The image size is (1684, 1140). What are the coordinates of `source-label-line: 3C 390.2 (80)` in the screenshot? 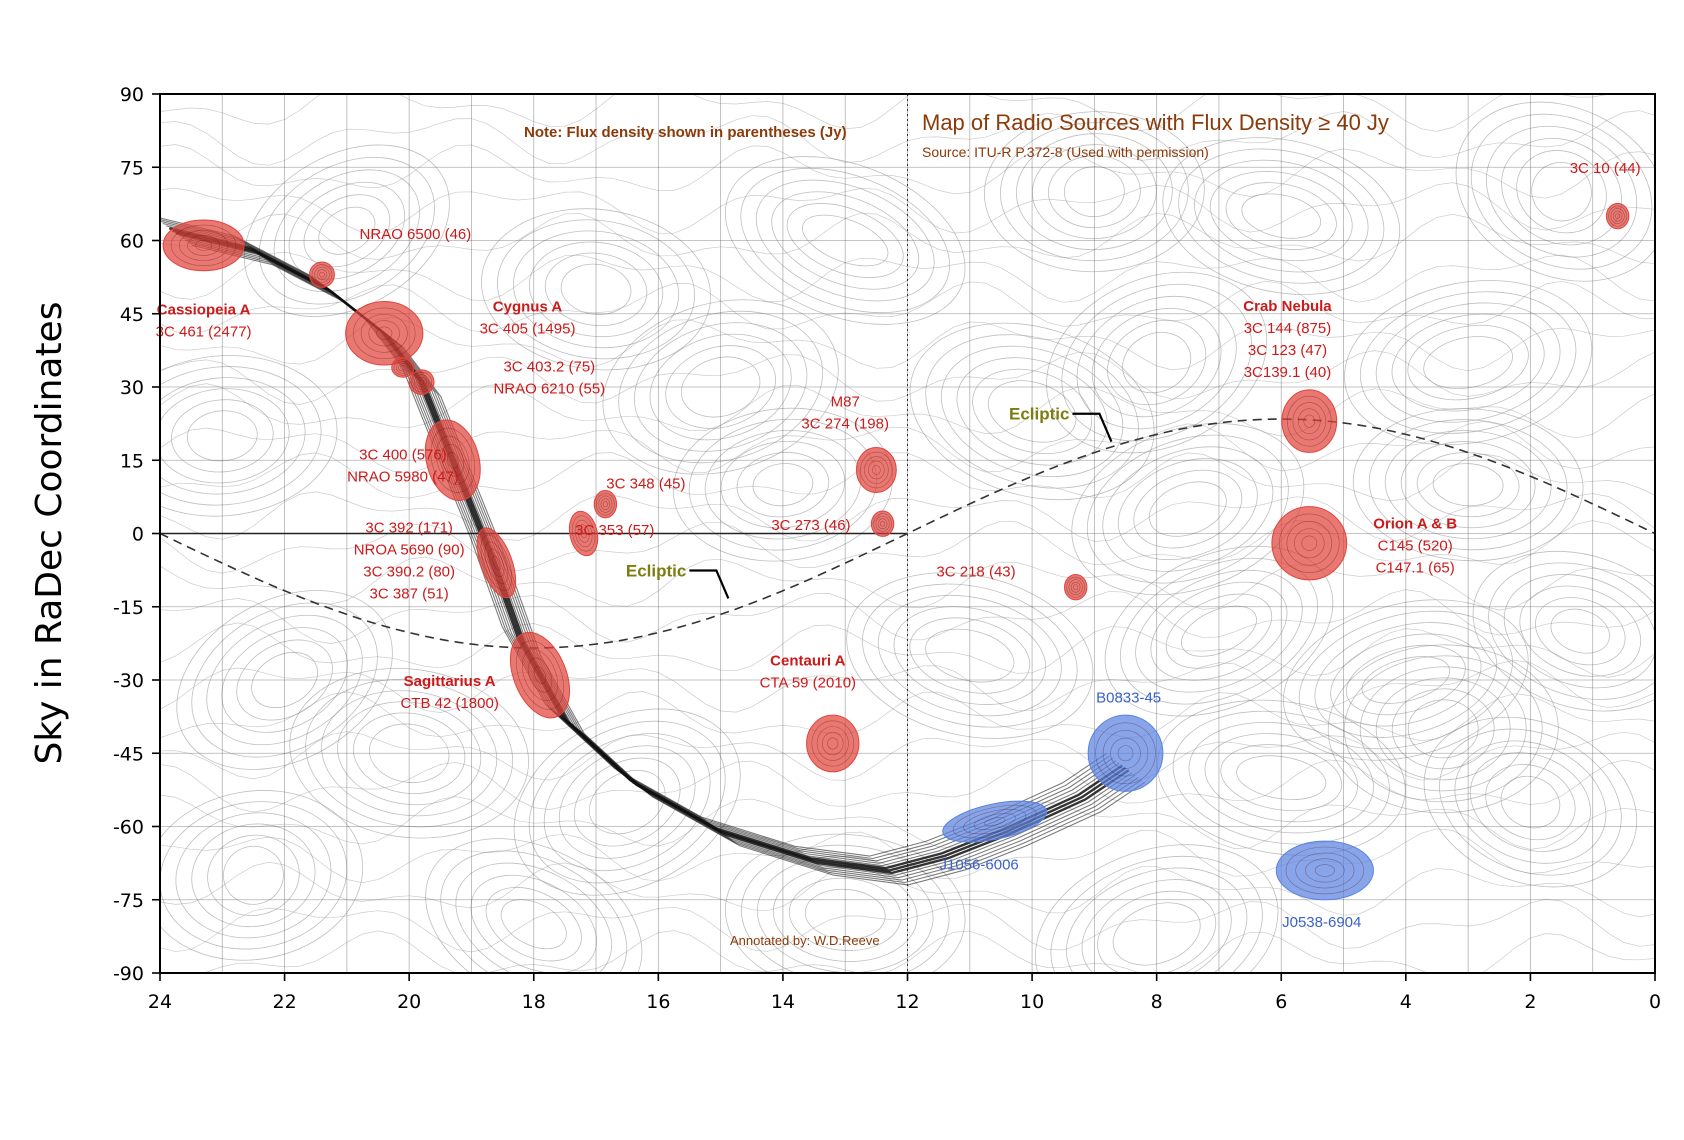 It's located at (409, 572).